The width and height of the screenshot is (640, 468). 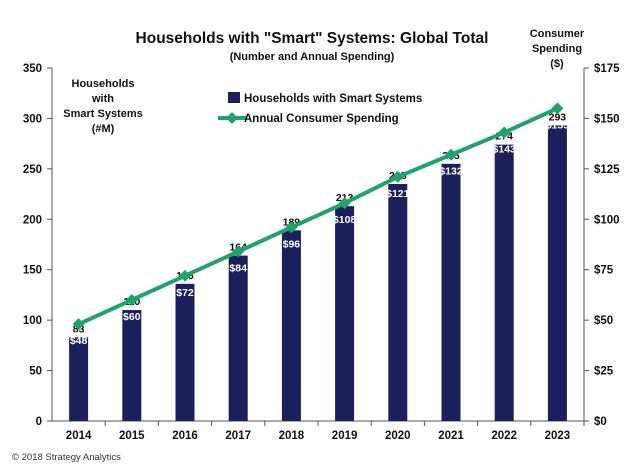 I want to click on spending-value-label: $155, so click(x=558, y=125).